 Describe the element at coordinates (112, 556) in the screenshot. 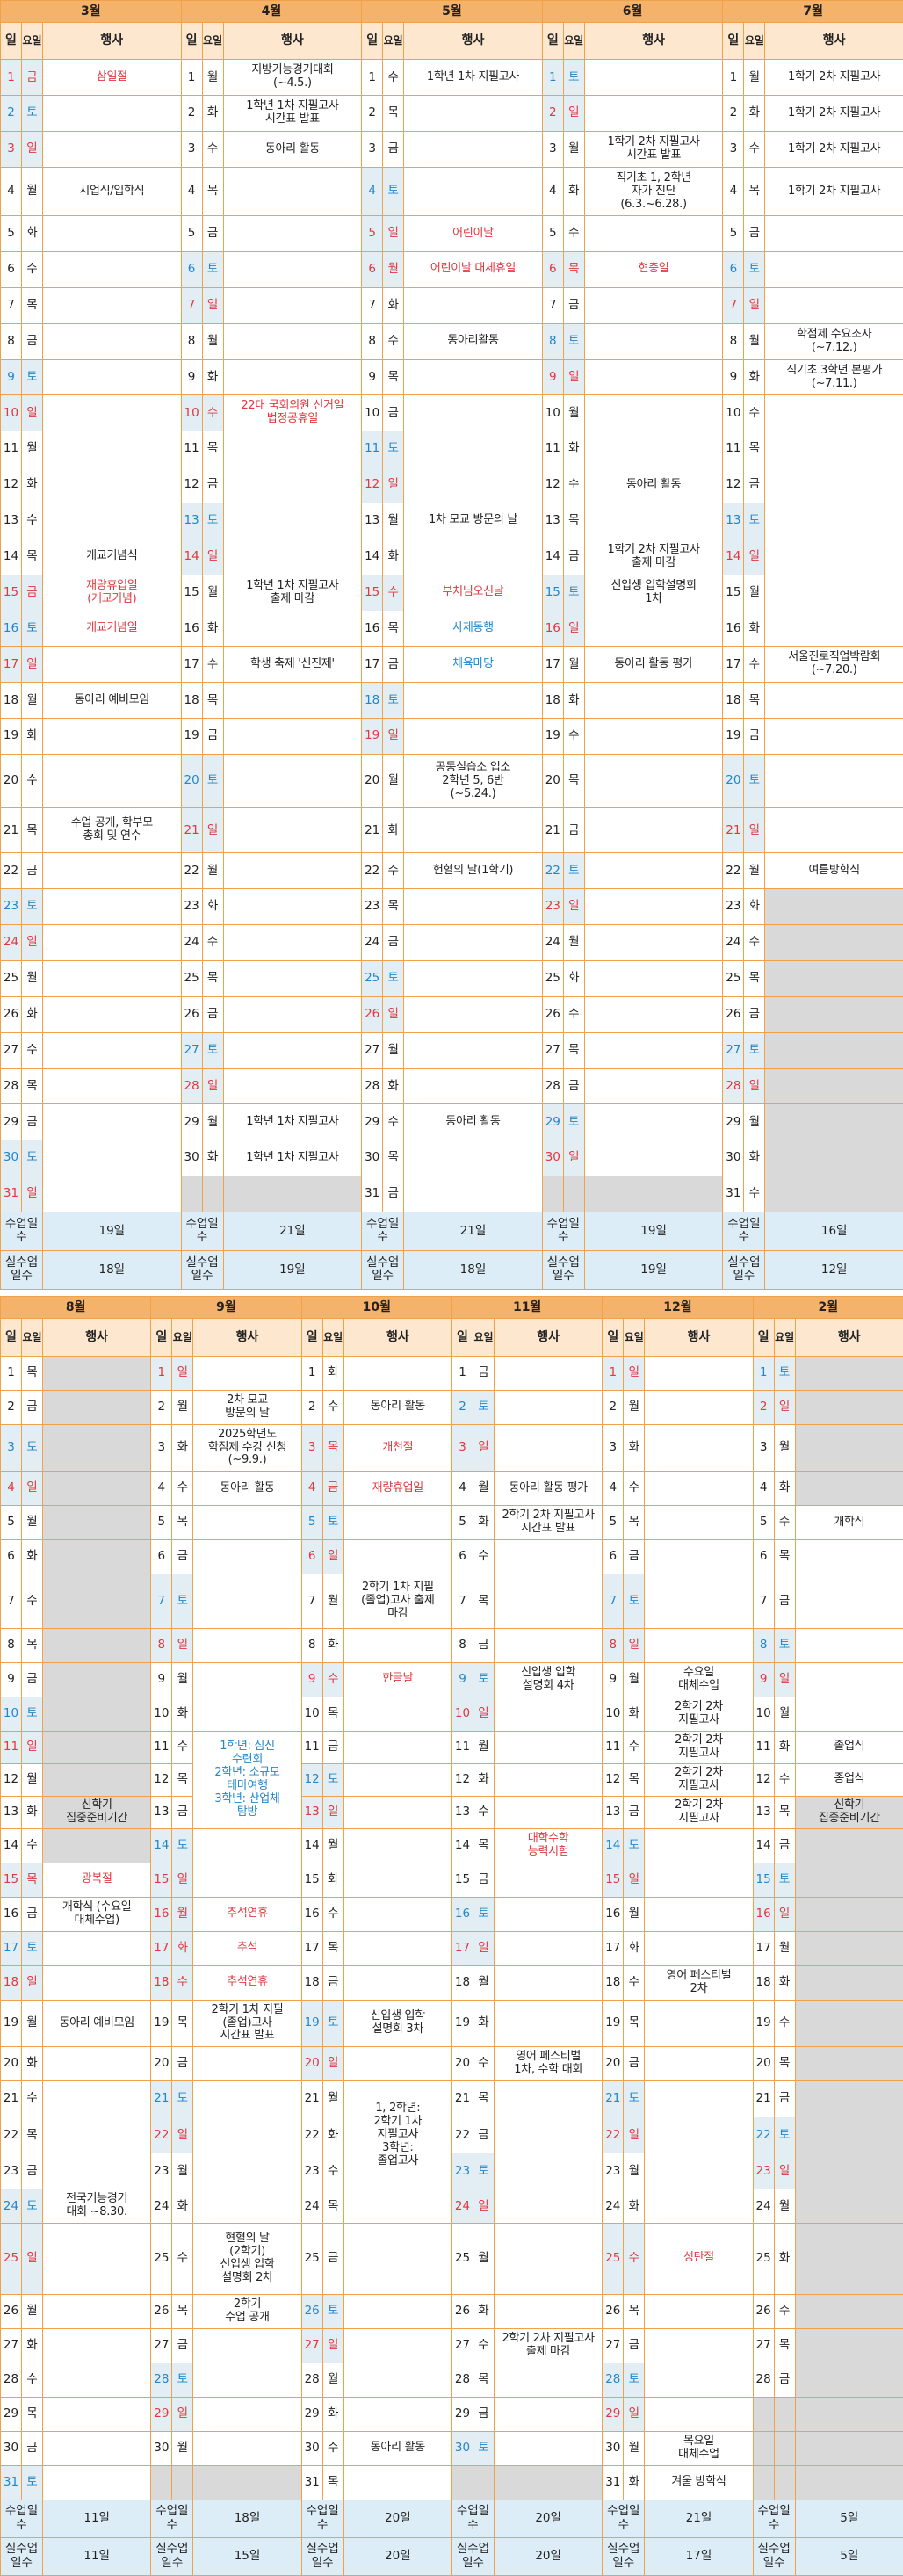

I see `event-cell: 개교기념식` at that location.